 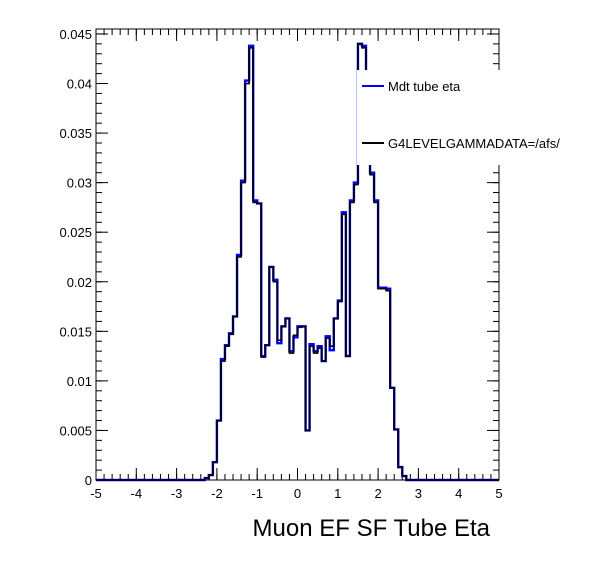 What do you see at coordinates (75, 34) in the screenshot?
I see `y-tick-label: 0.045` at bounding box center [75, 34].